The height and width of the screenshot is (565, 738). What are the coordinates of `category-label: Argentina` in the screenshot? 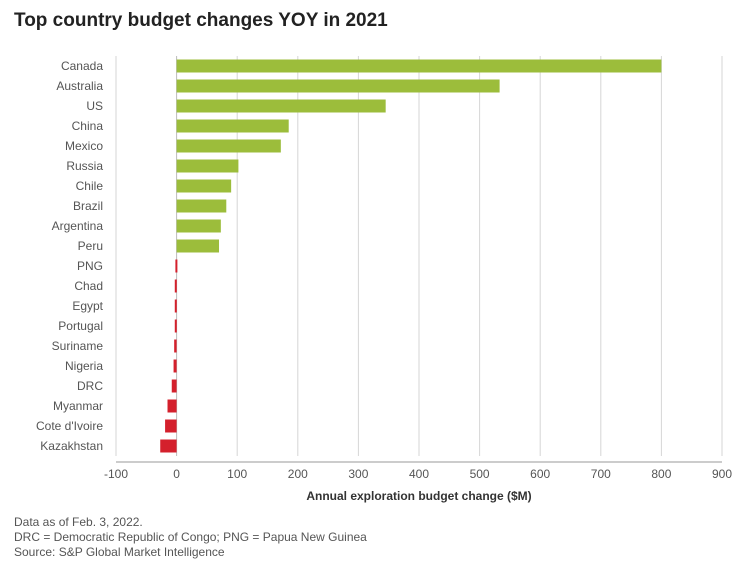 It's located at (78, 226).